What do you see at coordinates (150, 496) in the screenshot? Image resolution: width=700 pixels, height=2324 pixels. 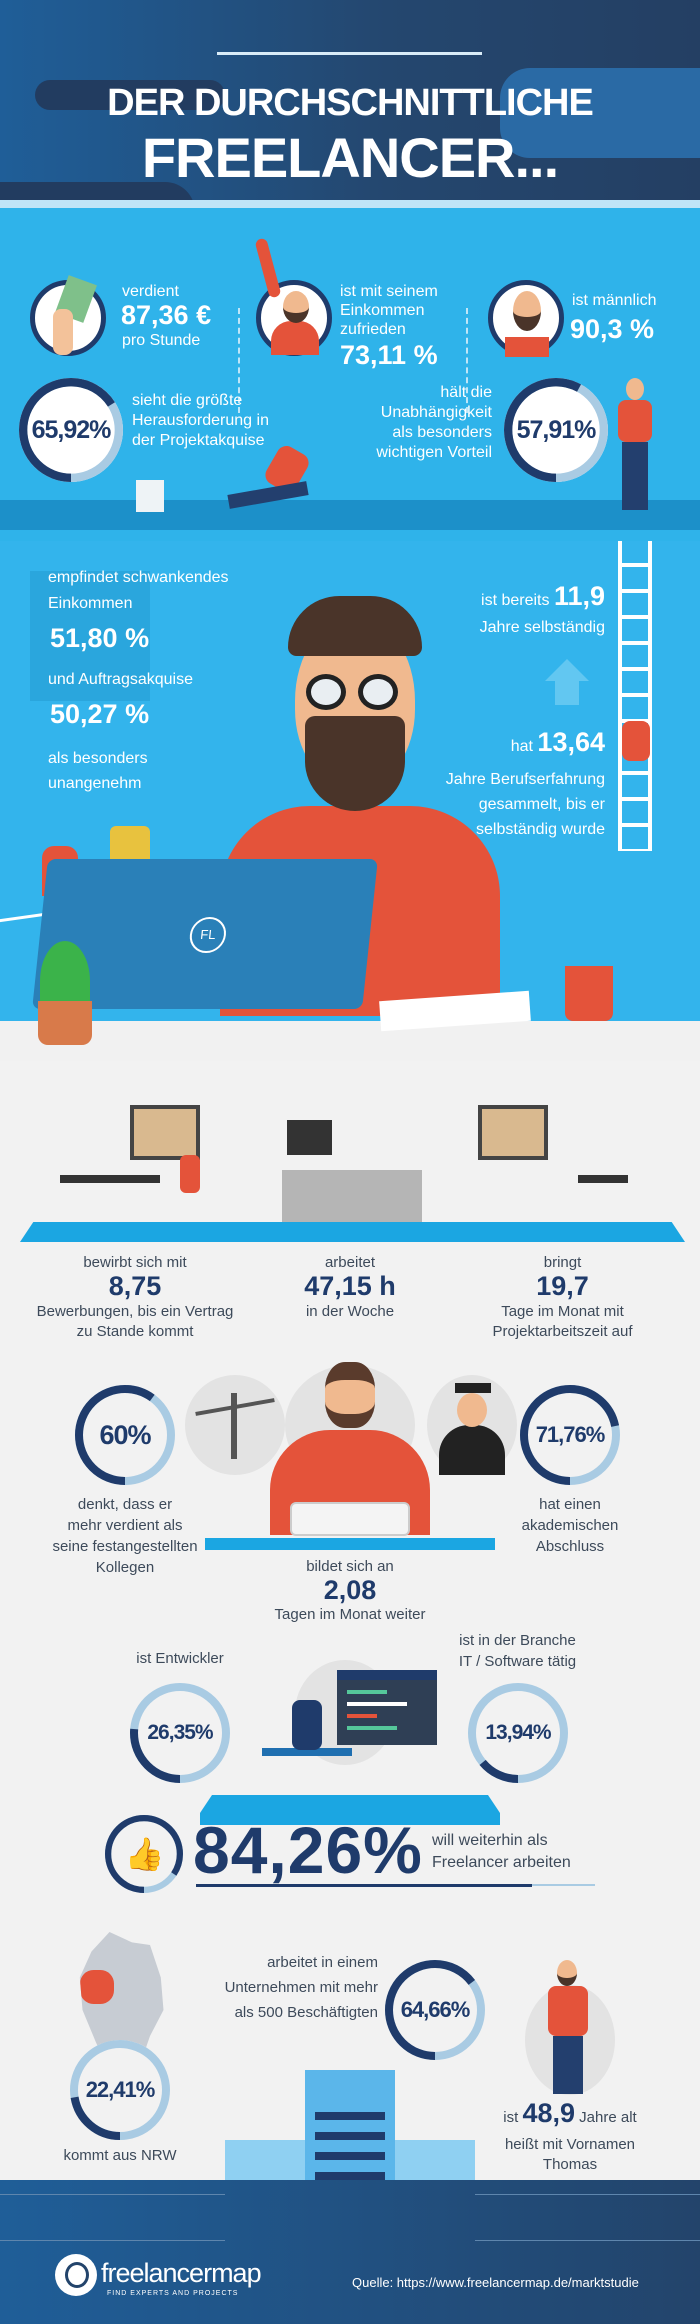 I see `document-icon` at bounding box center [150, 496].